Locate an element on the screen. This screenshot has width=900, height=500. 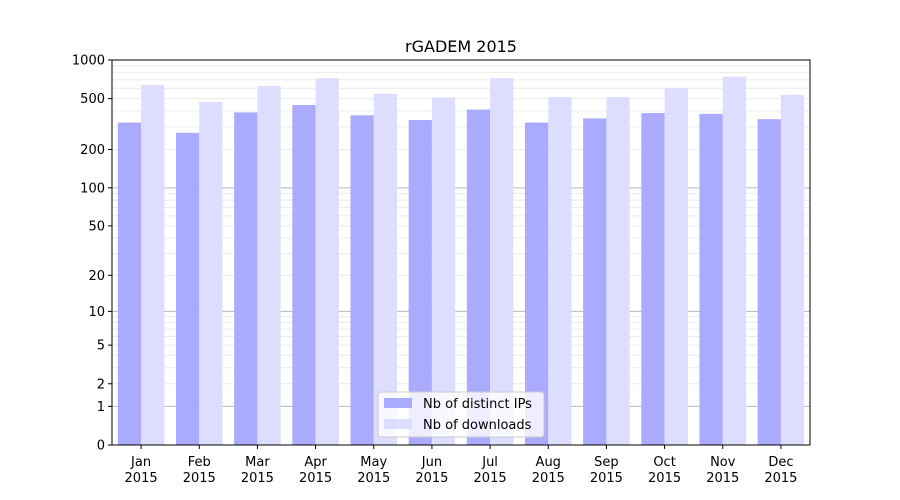
y-tick-label: 10 is located at coordinates (96, 312).